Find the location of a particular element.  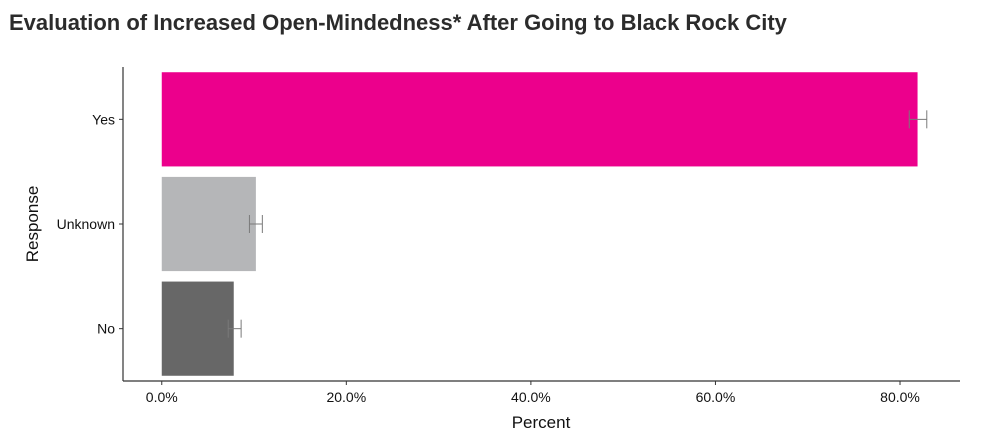

error-bar-unknown is located at coordinates (255, 224).